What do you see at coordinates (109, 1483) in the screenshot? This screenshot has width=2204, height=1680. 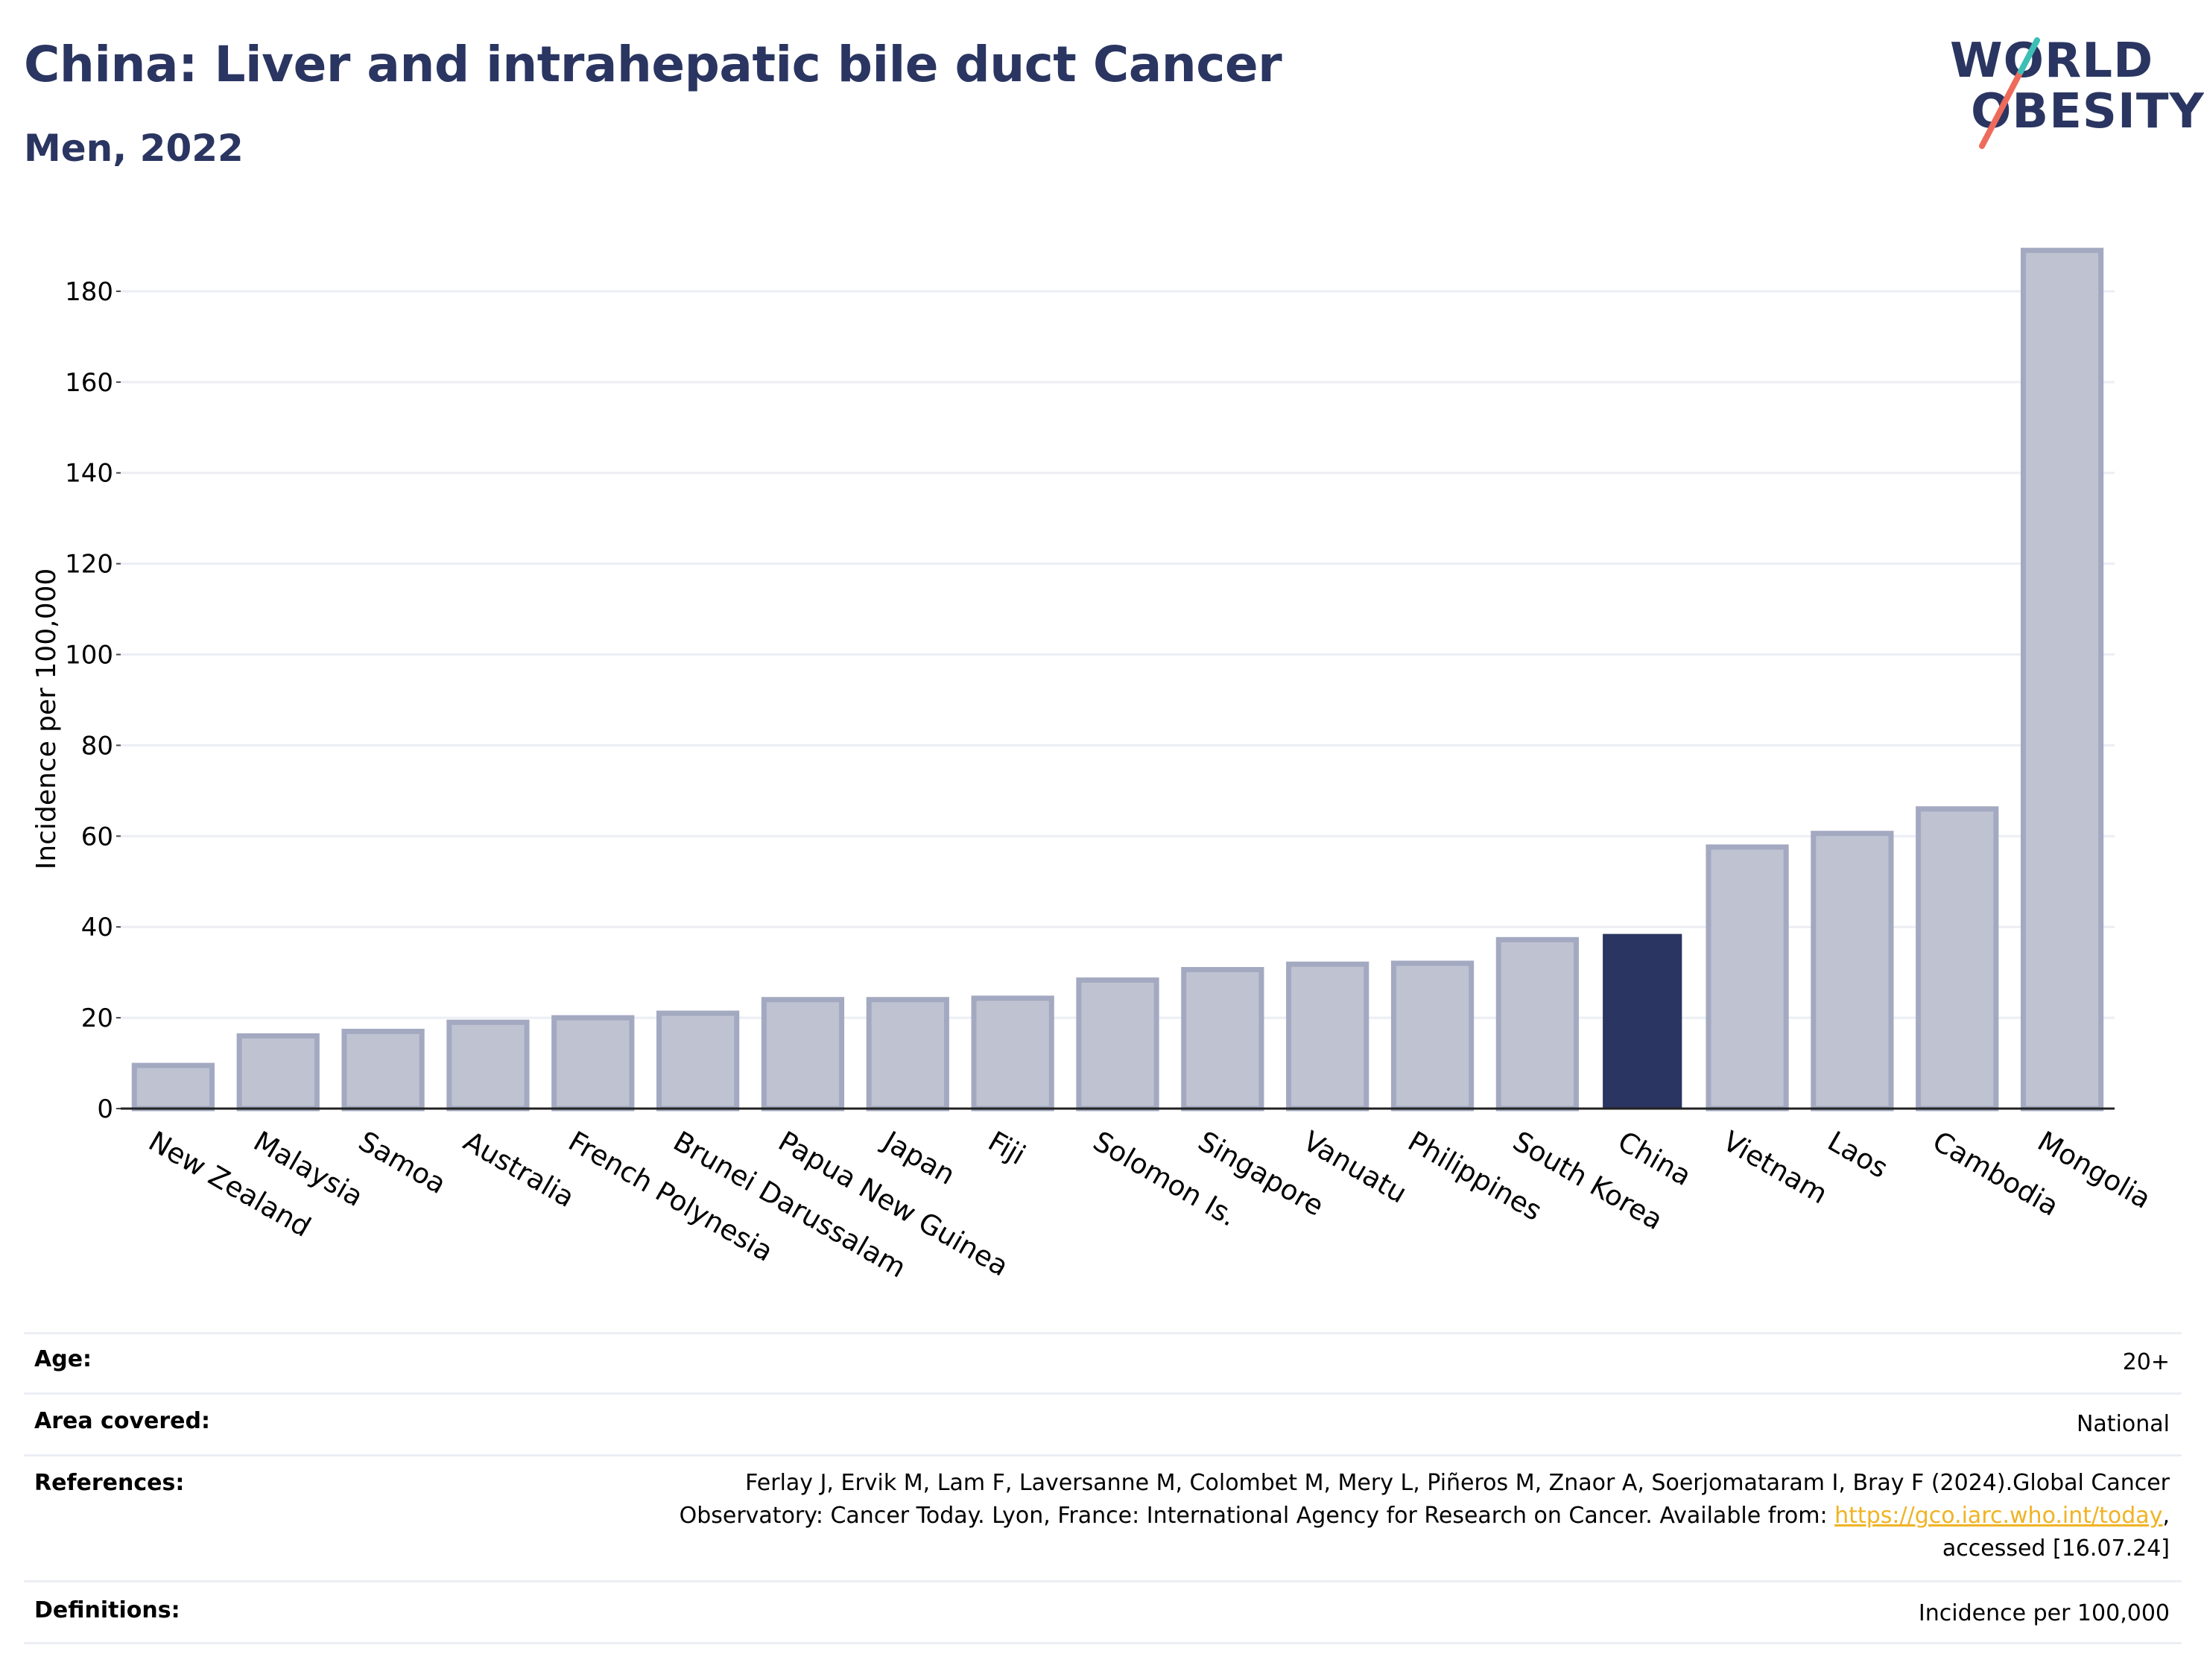 I see `meta-label-references: References:` at bounding box center [109, 1483].